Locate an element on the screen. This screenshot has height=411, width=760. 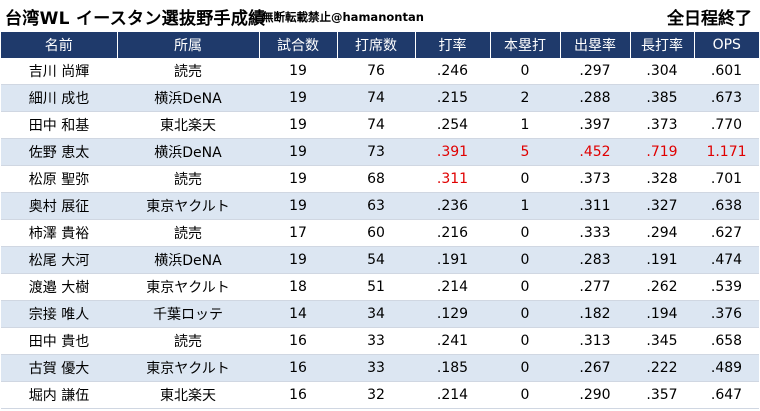
batting-average-cell: .241 is located at coordinates (452, 341).